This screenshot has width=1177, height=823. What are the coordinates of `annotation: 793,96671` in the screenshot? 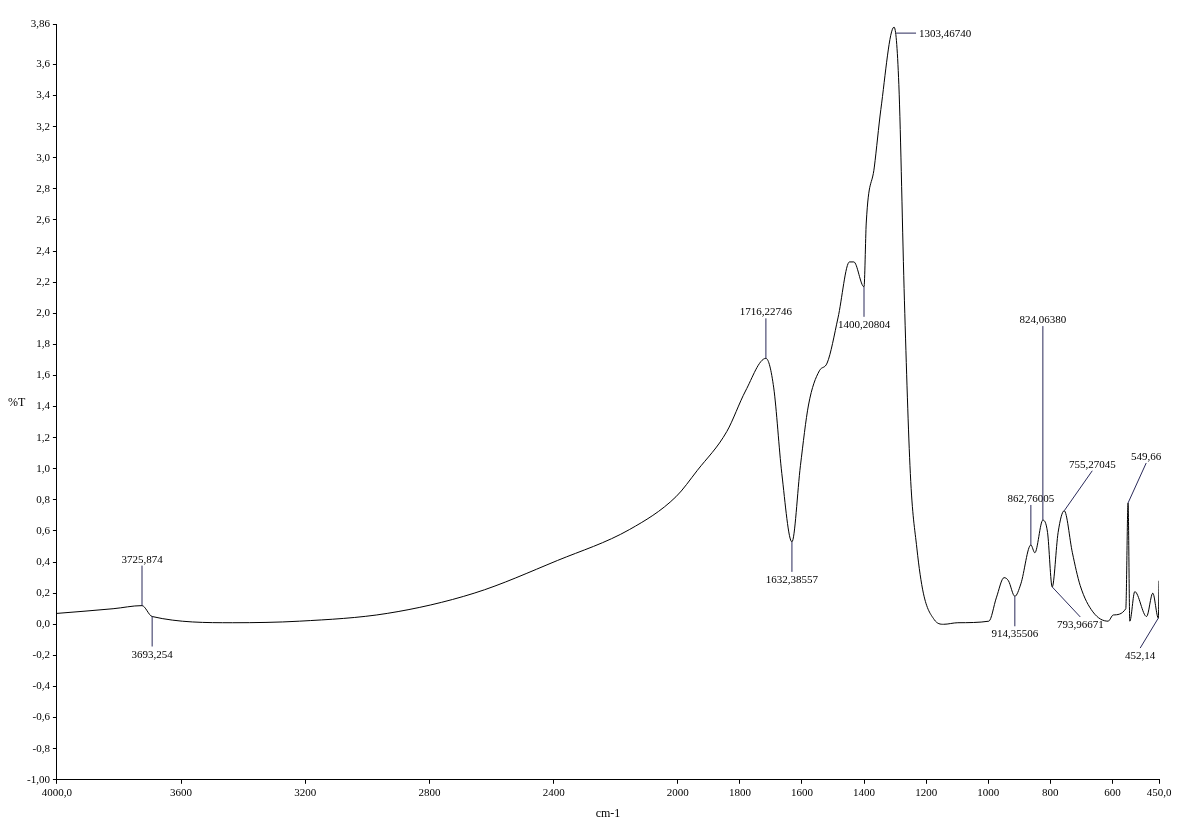 It's located at (1080, 623).